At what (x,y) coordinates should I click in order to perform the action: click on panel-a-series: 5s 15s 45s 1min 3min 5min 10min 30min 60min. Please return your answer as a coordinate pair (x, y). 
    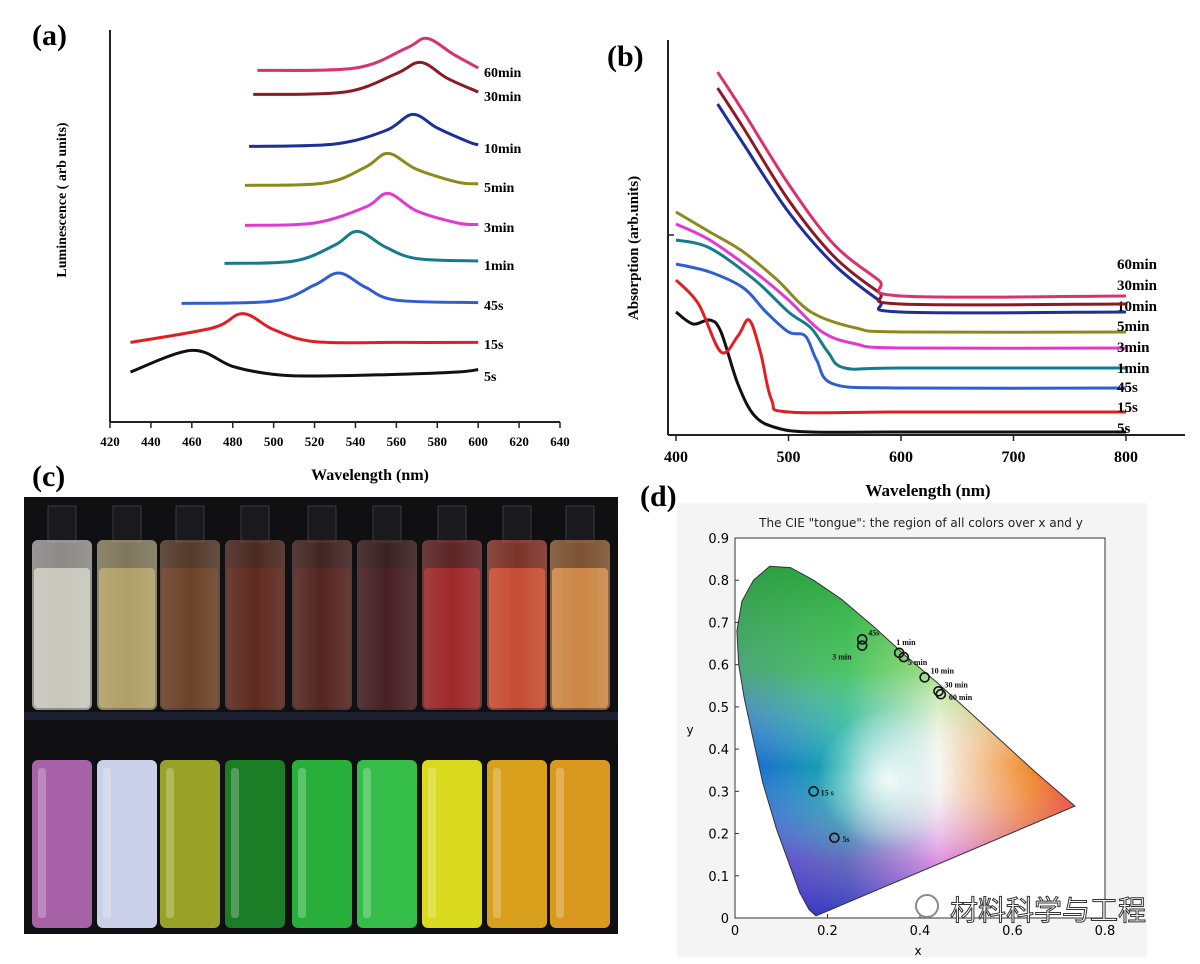
    Looking at the image, I should click on (325, 210).